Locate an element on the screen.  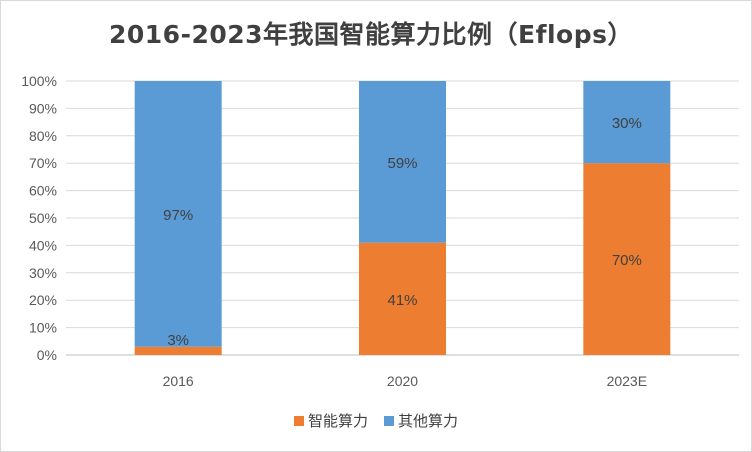
data-label: 41% is located at coordinates (402, 300).